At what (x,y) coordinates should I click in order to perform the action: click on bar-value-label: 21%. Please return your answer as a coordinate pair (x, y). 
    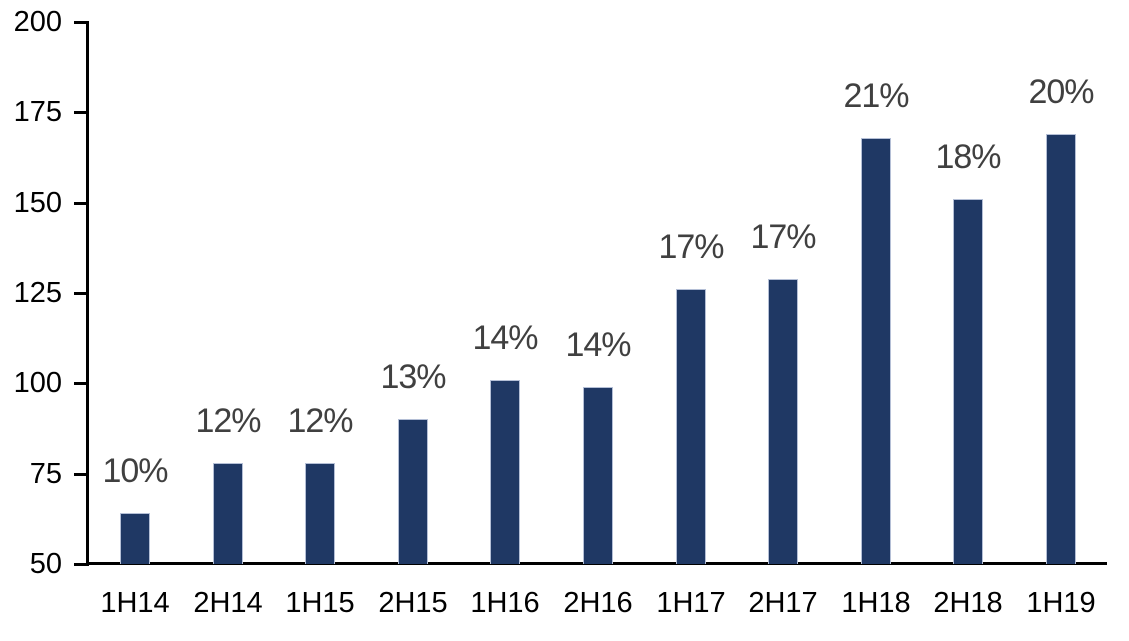
    Looking at the image, I should click on (876, 96).